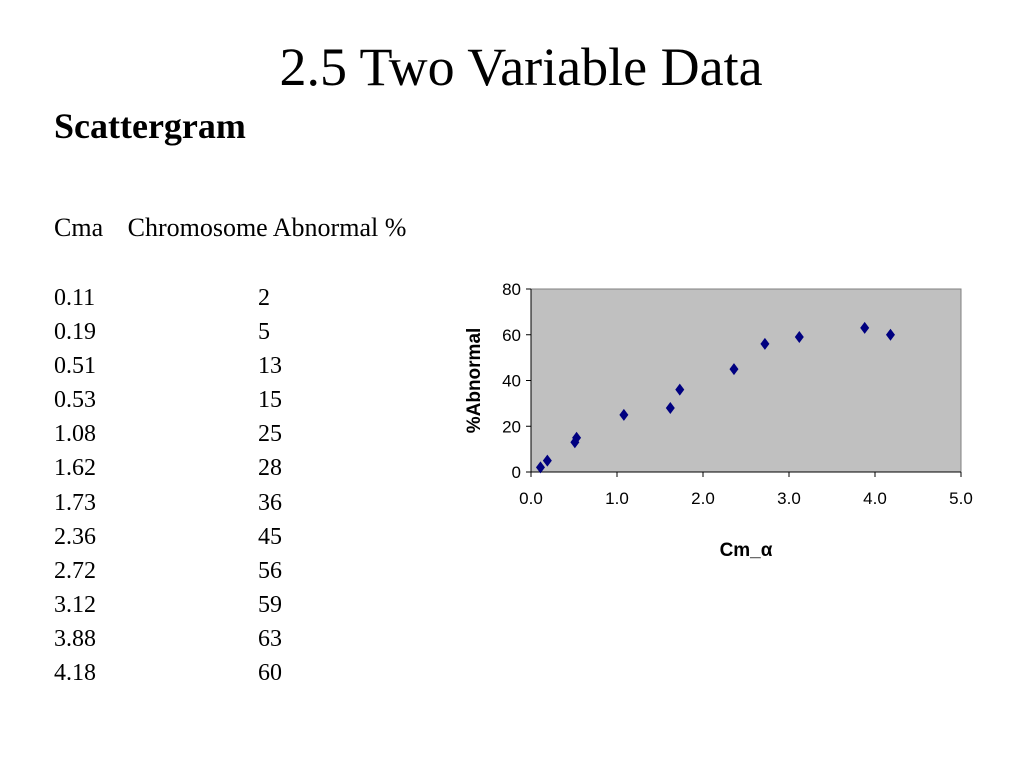 The height and width of the screenshot is (768, 1024). What do you see at coordinates (75, 434) in the screenshot?
I see `cma-value: 1.08` at bounding box center [75, 434].